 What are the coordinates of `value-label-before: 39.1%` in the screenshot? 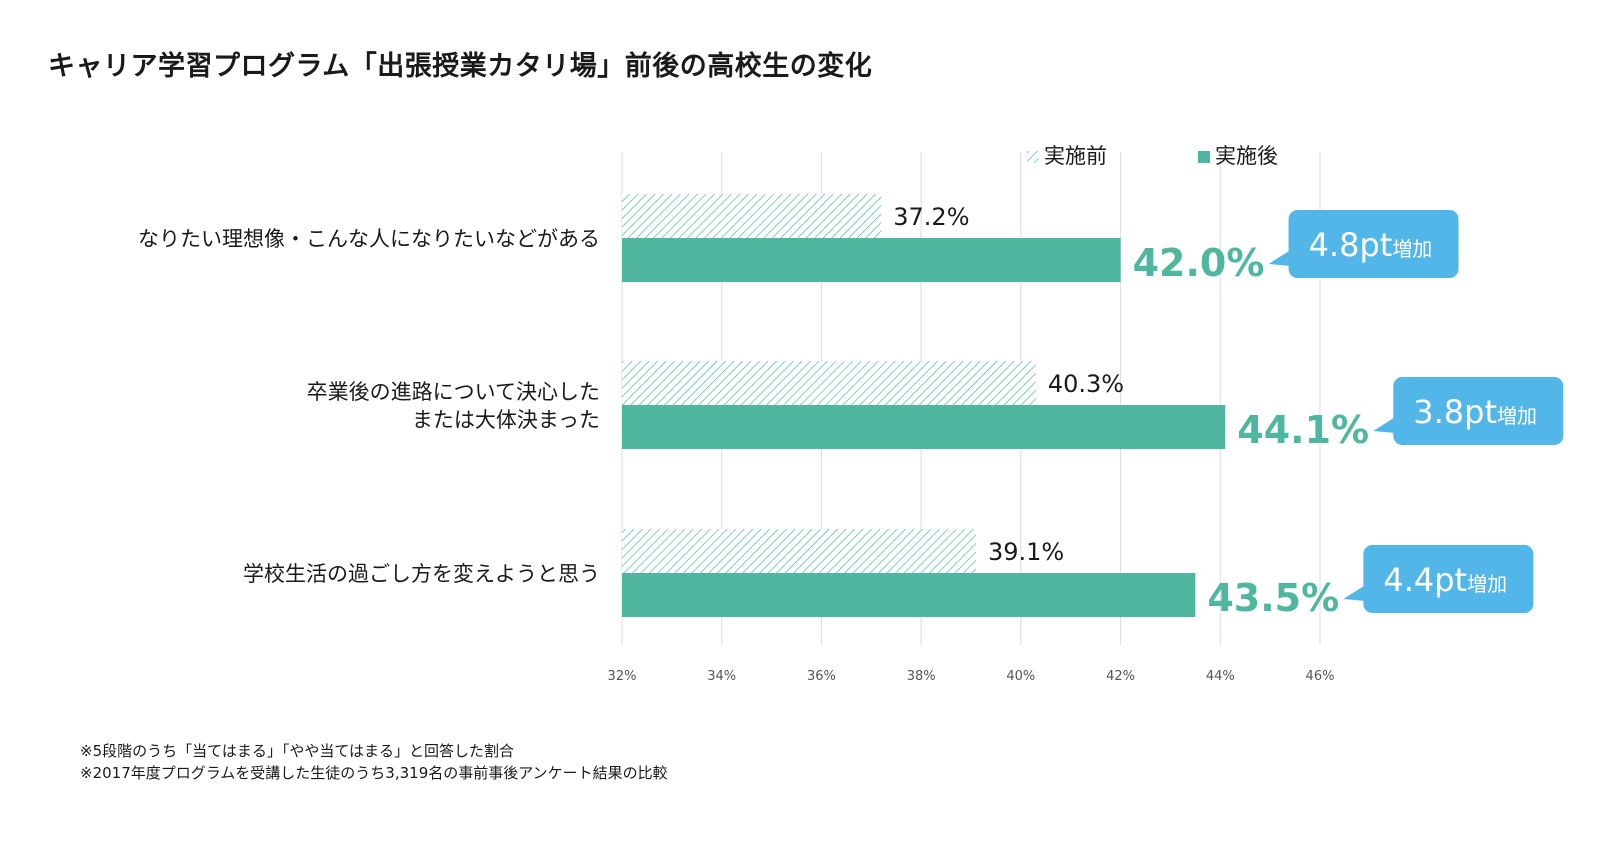 It's located at (1026, 552).